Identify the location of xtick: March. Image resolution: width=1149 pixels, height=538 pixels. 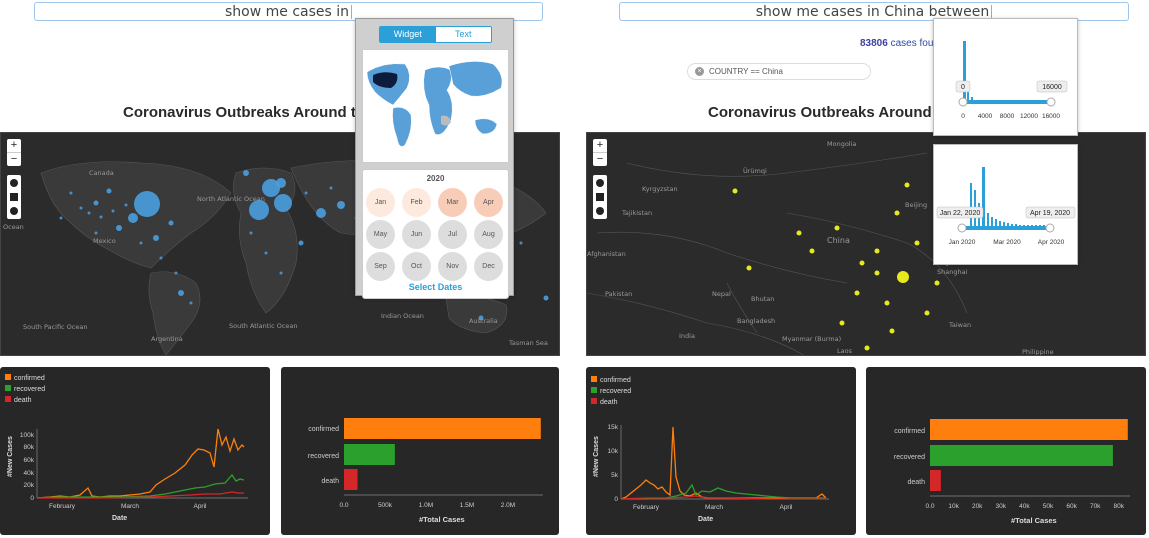
(130, 506).